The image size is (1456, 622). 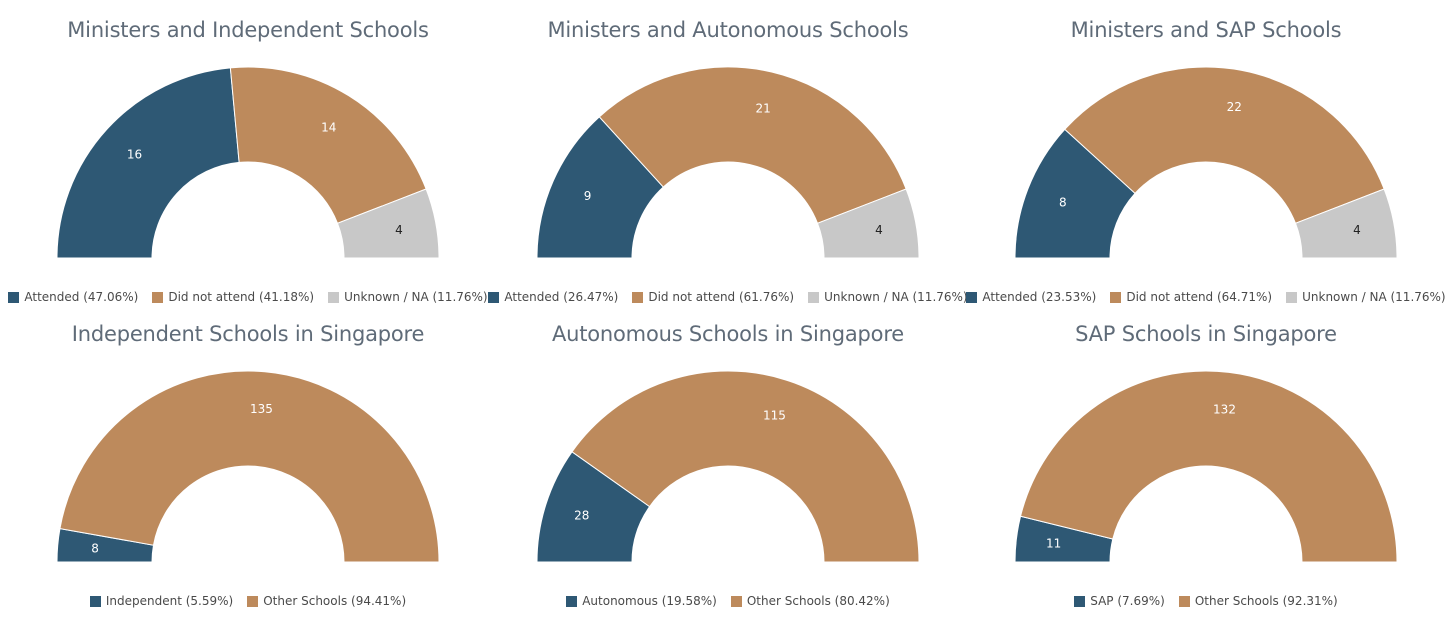 I want to click on legend-item: Other Schools (92.31%), so click(x=1258, y=601).